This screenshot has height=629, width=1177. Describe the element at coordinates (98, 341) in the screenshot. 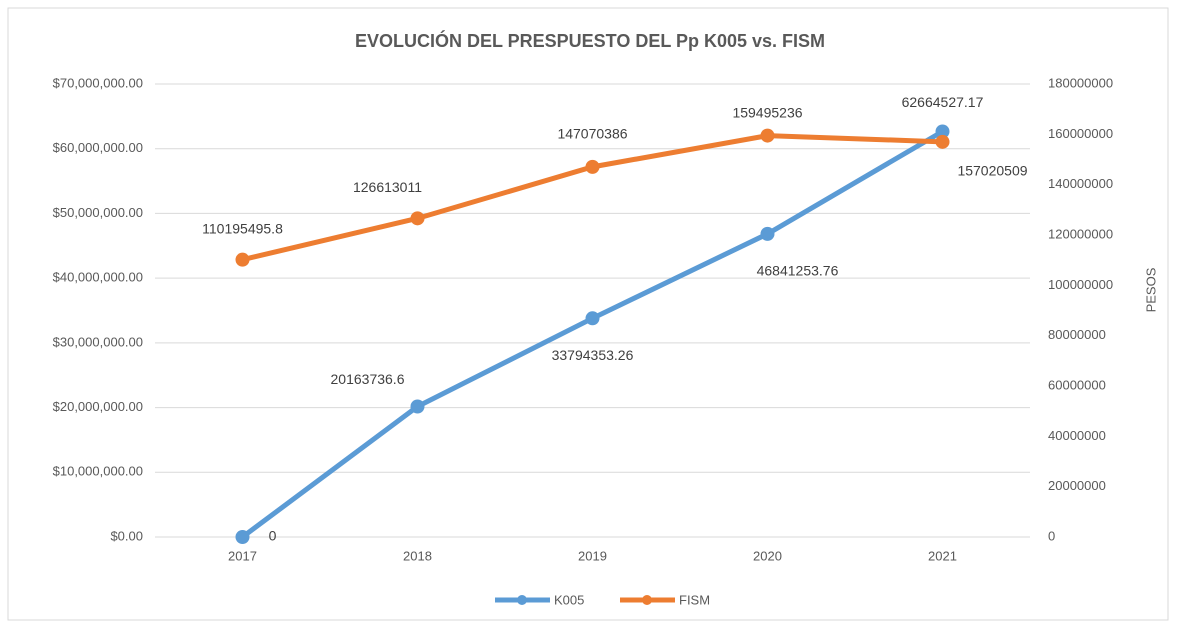

I see `y-tick-label: $30,000,000.00` at that location.